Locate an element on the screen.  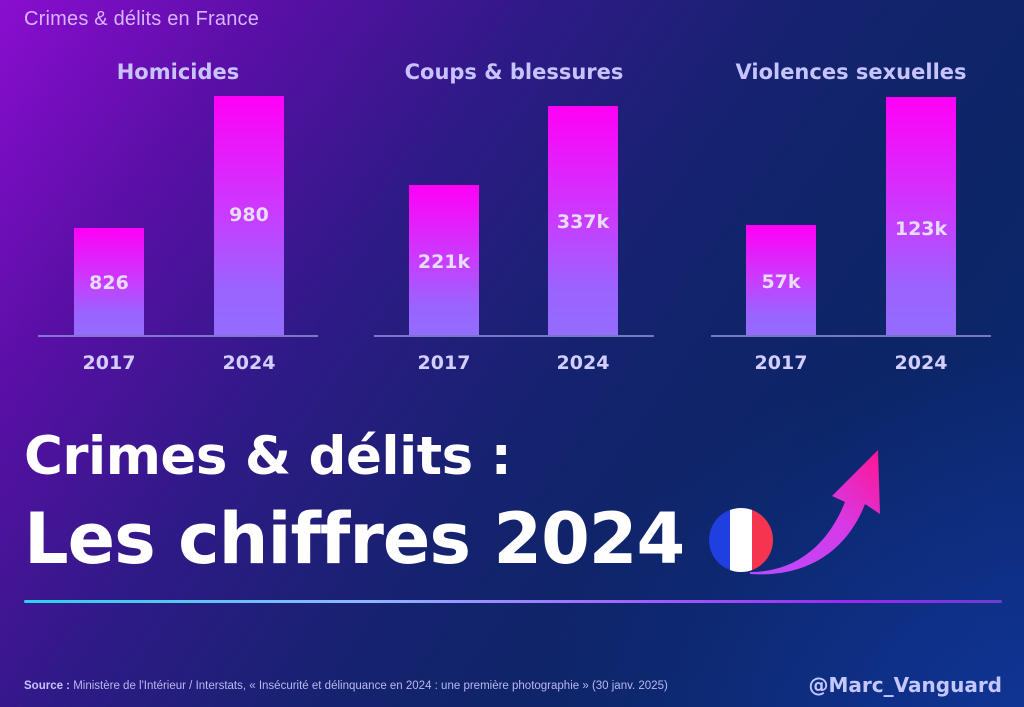
chart-title: Homicides is located at coordinates (178, 72).